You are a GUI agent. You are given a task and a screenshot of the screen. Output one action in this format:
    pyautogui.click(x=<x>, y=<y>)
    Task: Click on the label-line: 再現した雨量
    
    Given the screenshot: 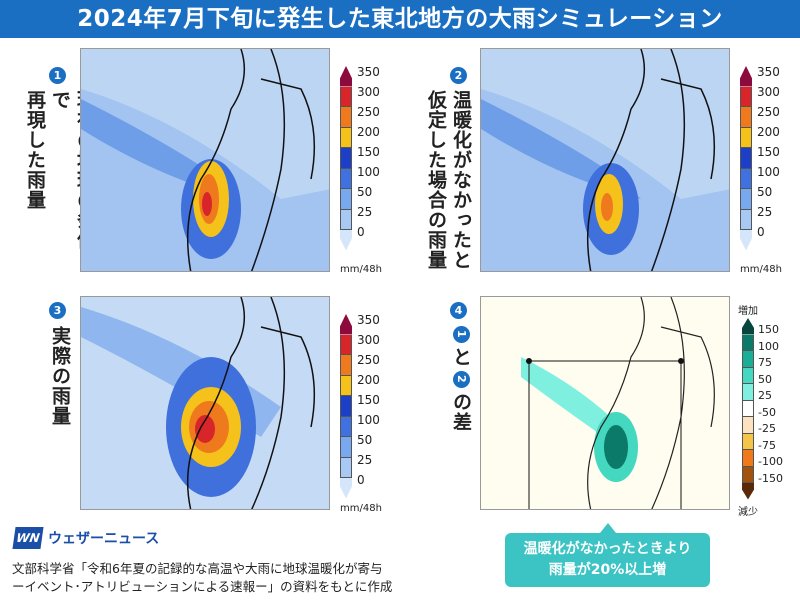 What is the action you would take?
    pyautogui.click(x=35, y=150)
    